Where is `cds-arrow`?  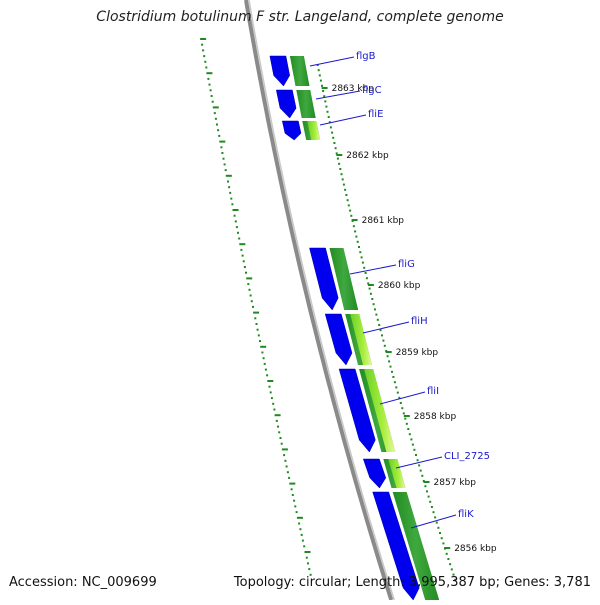
cds-arrow is located at coordinates (396, 546).